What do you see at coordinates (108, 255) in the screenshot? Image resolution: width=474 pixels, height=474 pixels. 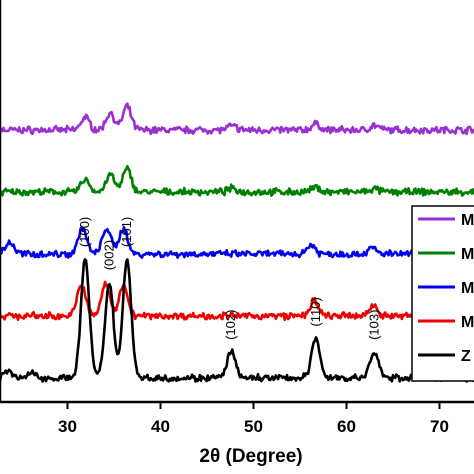 I see `peak-label-1: (002)` at bounding box center [108, 255].